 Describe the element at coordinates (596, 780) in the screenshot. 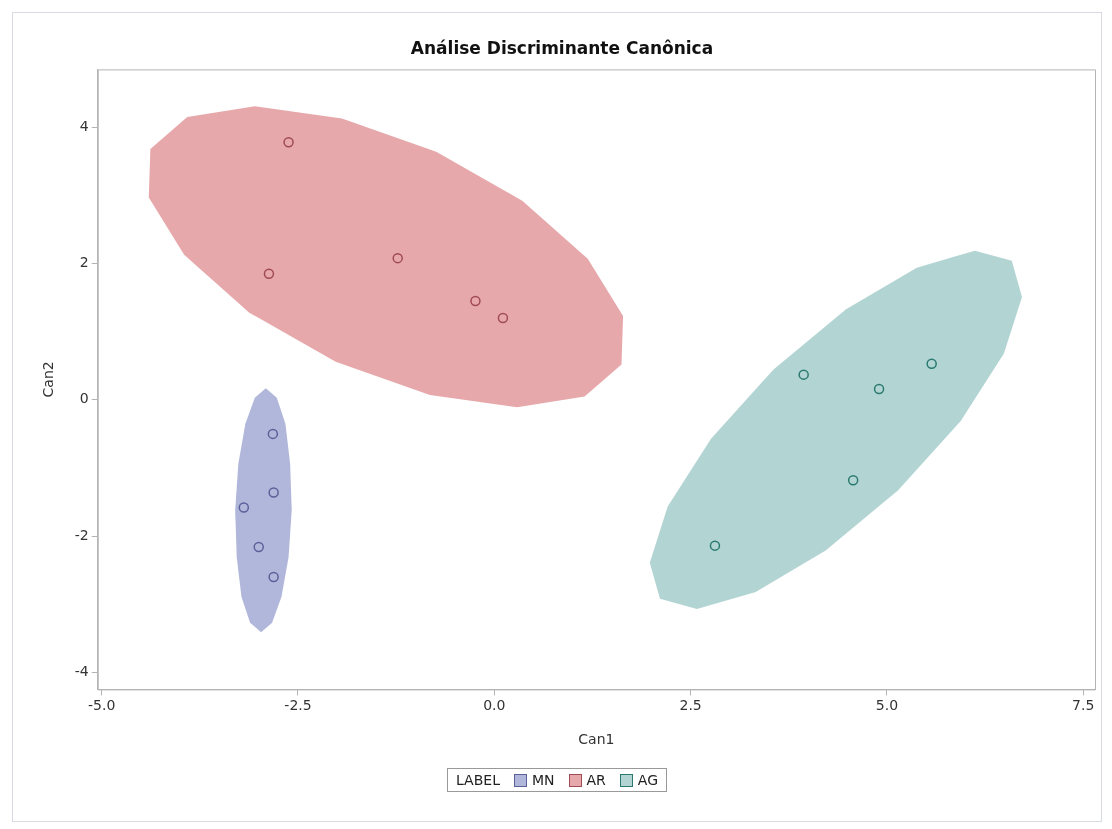

I see `legend-label: AR` at that location.